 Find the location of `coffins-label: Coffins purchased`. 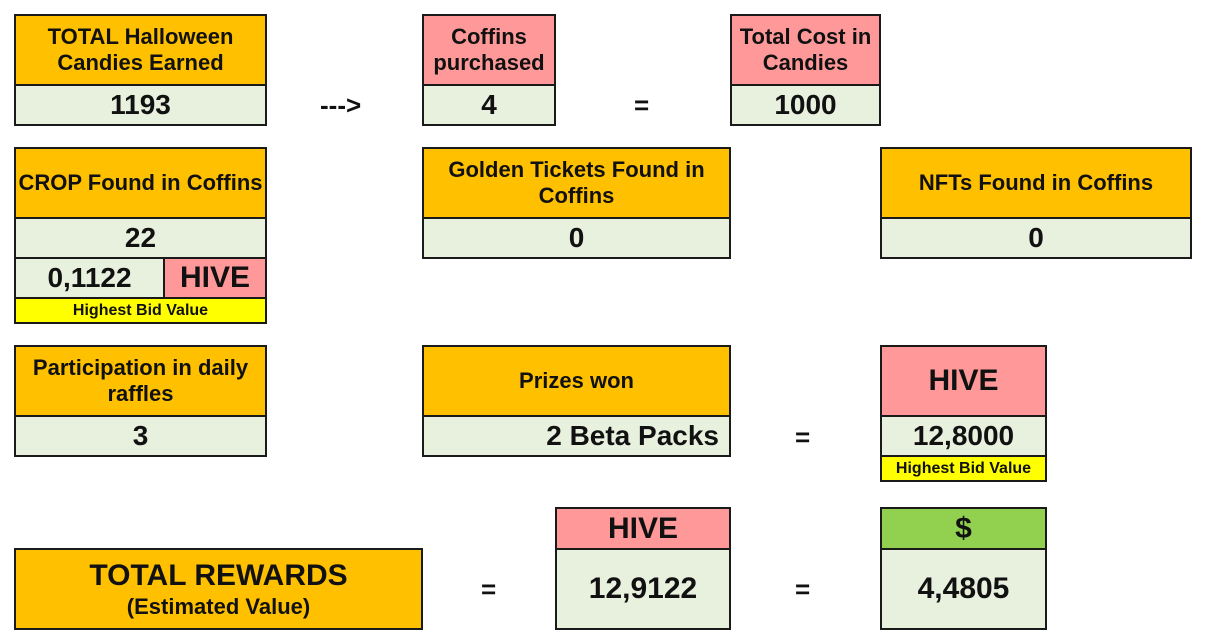

coffins-label: Coffins purchased is located at coordinates (489, 50).